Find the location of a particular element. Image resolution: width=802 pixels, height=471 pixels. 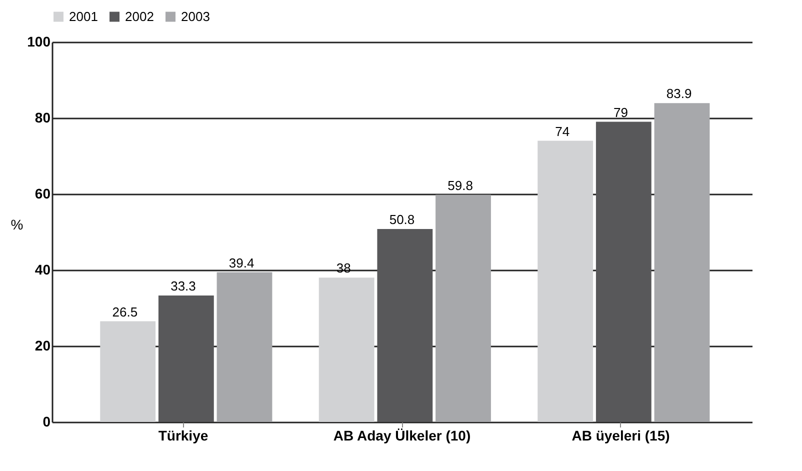

legend-label: 2001 is located at coordinates (83, 16).